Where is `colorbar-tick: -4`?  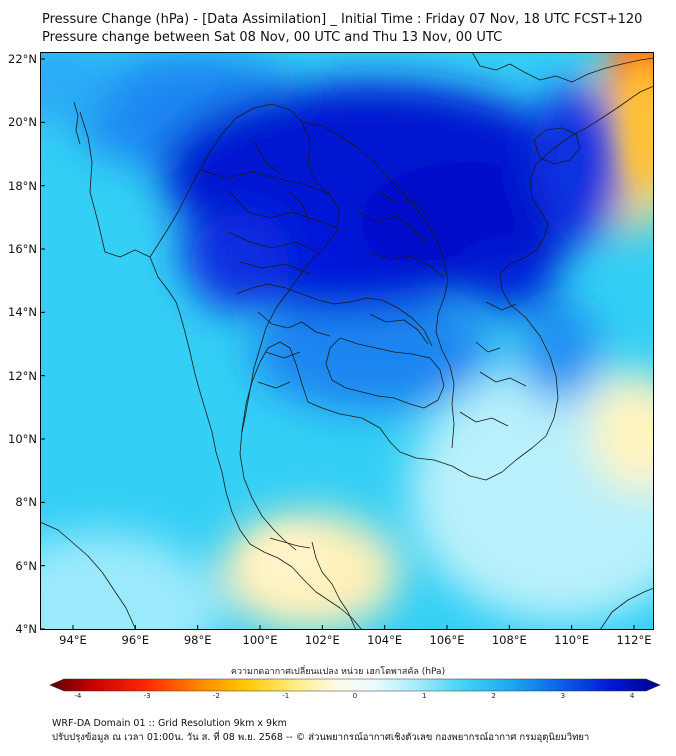 colorbar-tick: -4 is located at coordinates (78, 696).